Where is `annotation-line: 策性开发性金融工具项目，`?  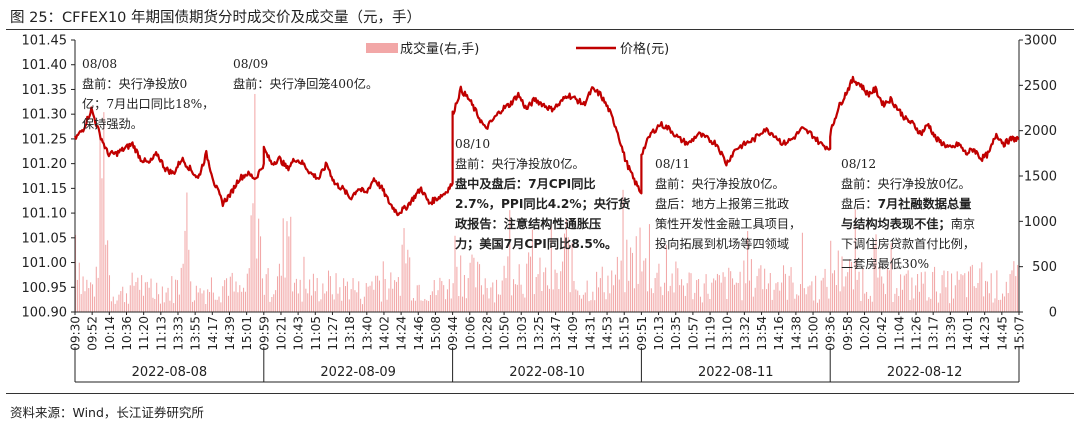 annotation-line: 策性开发性金融工具项目， is located at coordinates (728, 224).